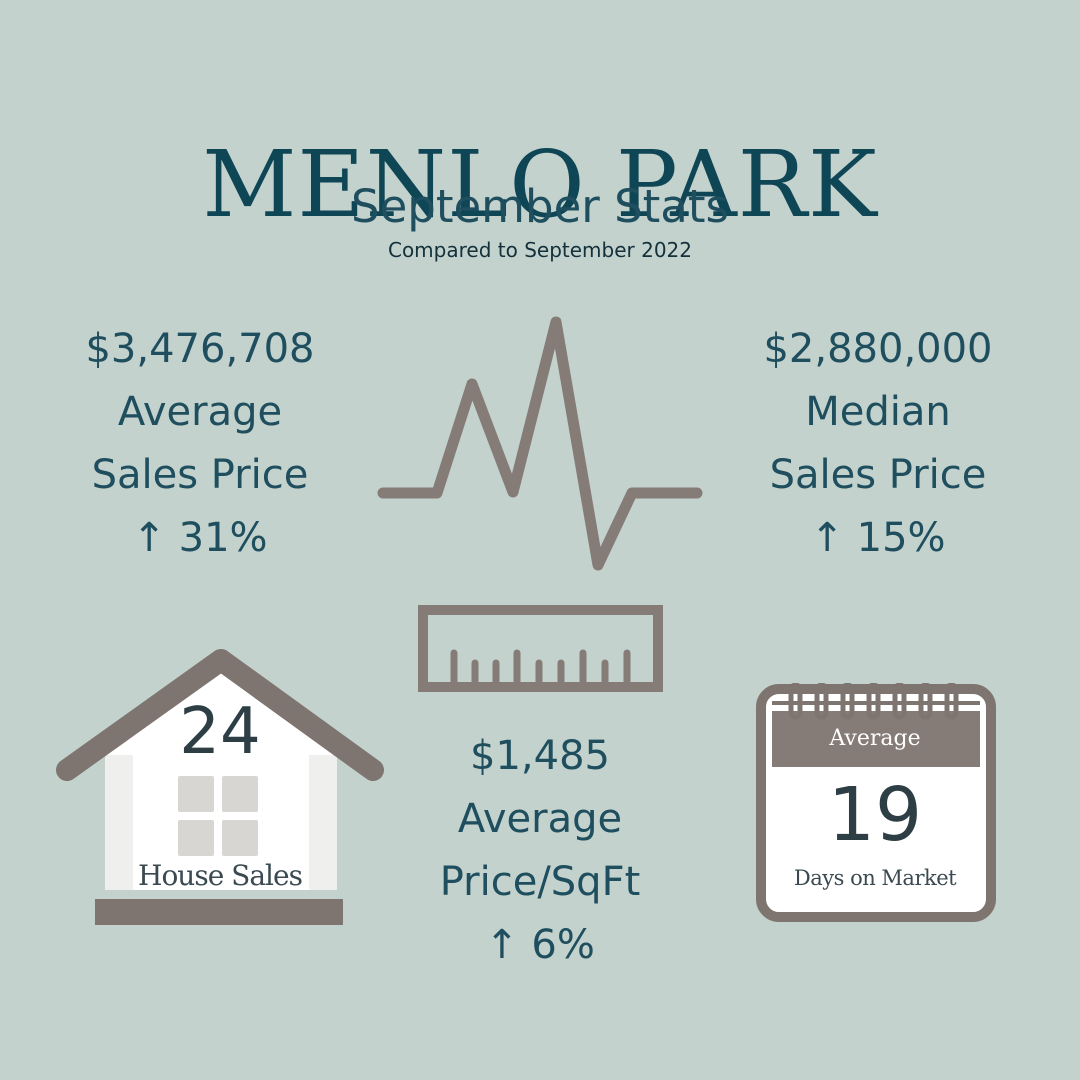  What do you see at coordinates (878, 349) in the screenshot?
I see `median-sales-price-value: $2,880,000` at bounding box center [878, 349].